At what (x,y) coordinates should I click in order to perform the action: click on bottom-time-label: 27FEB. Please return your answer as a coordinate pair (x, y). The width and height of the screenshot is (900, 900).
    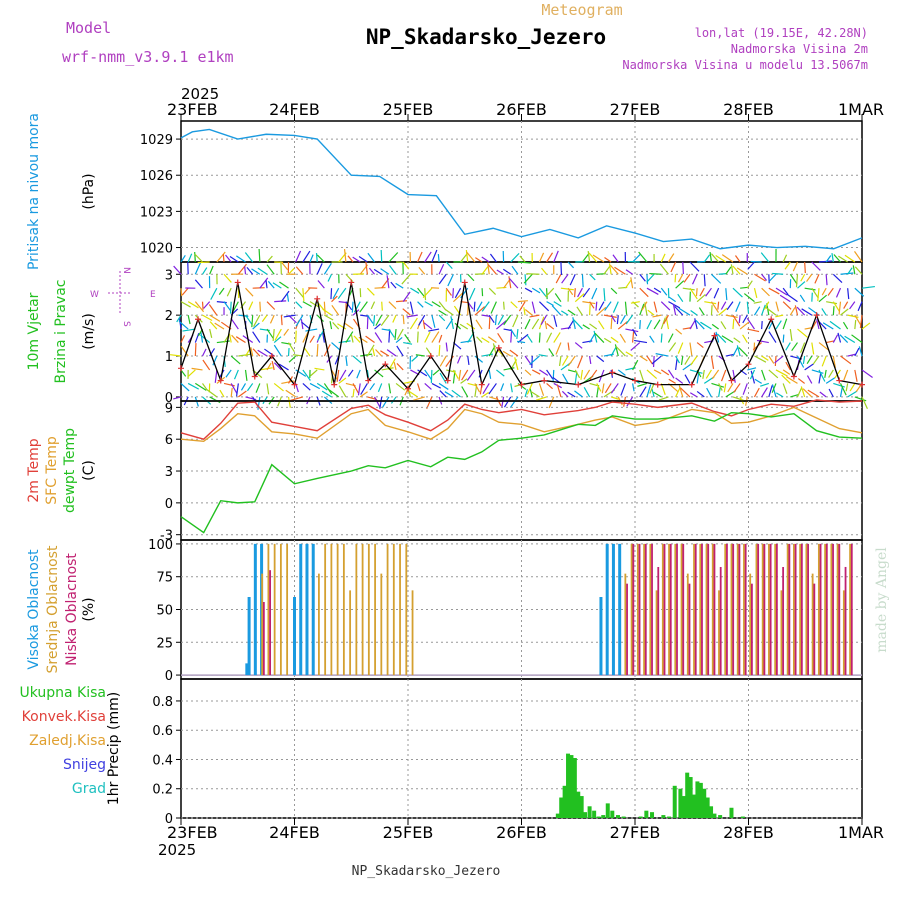
    Looking at the image, I should click on (635, 832).